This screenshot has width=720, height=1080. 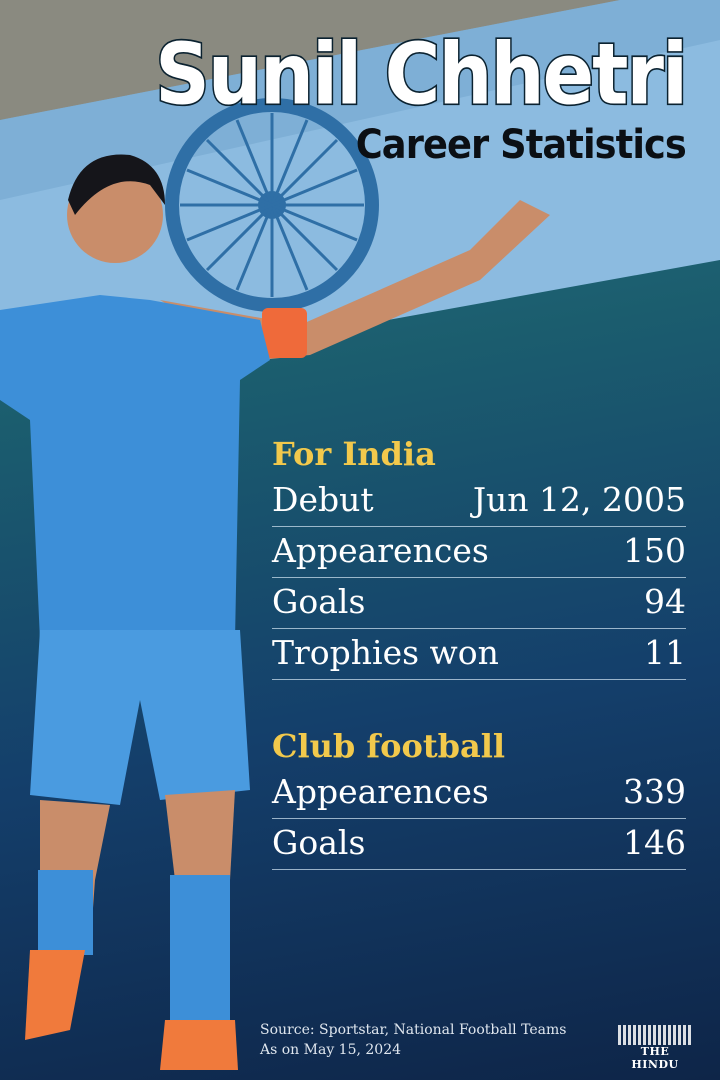 I want to click on stat-row: Goals 146, so click(x=479, y=844).